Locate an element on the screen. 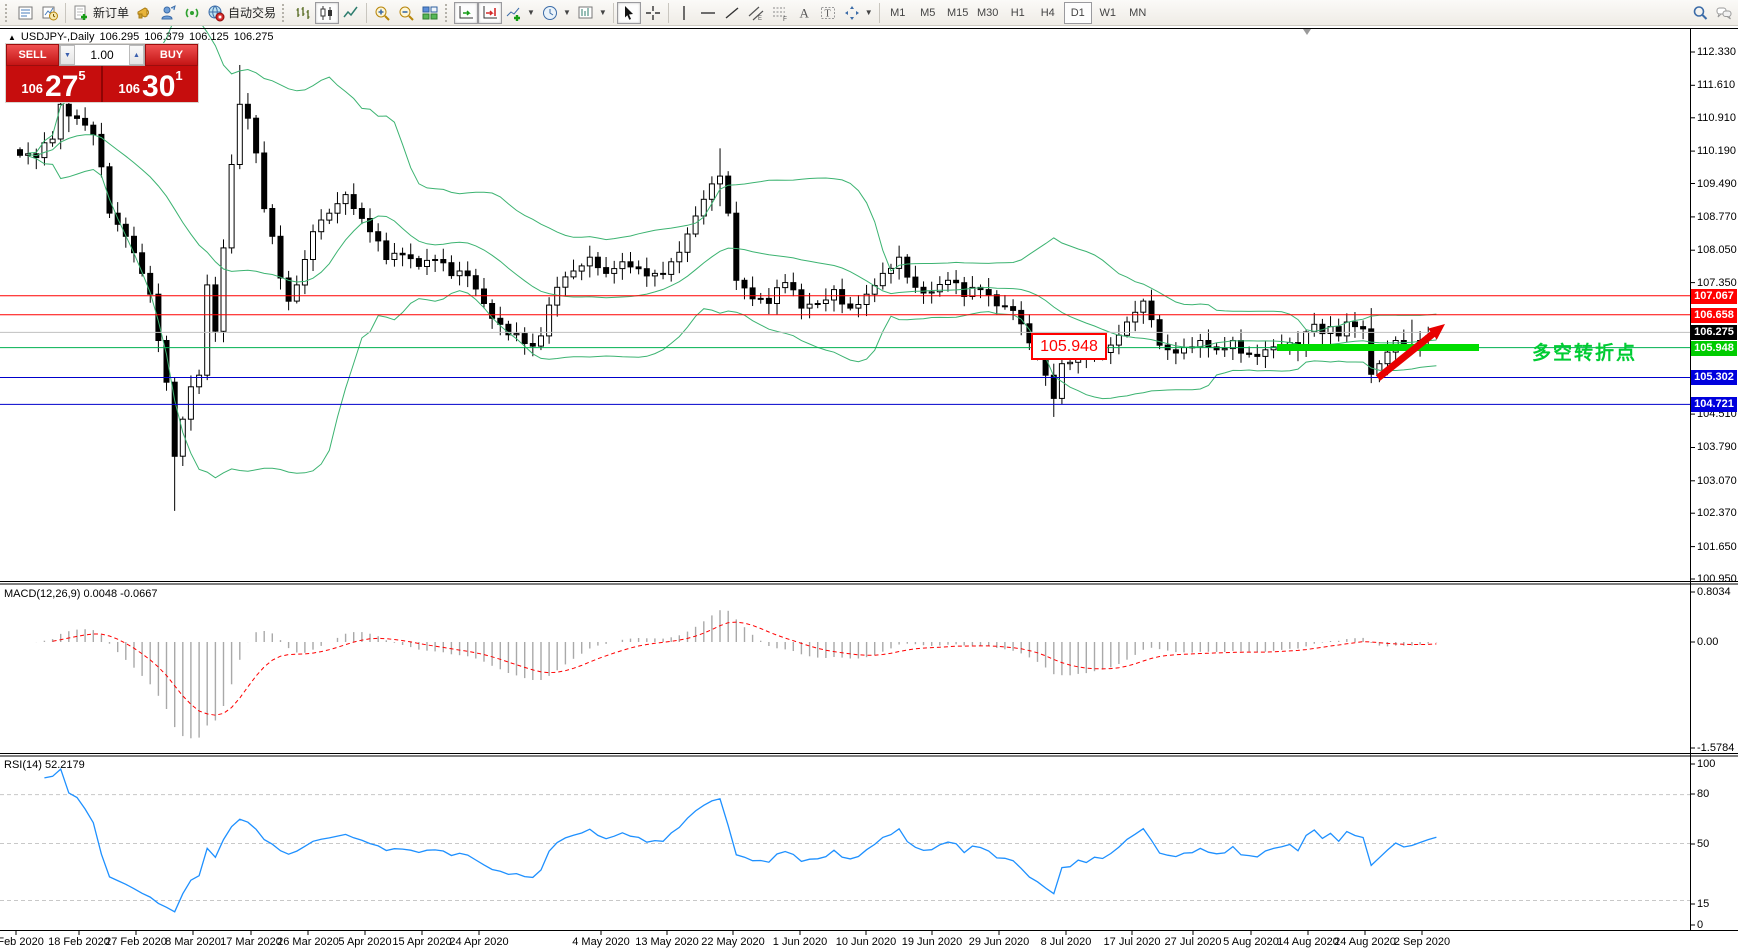  templates-button: ▼ is located at coordinates (592, 13).